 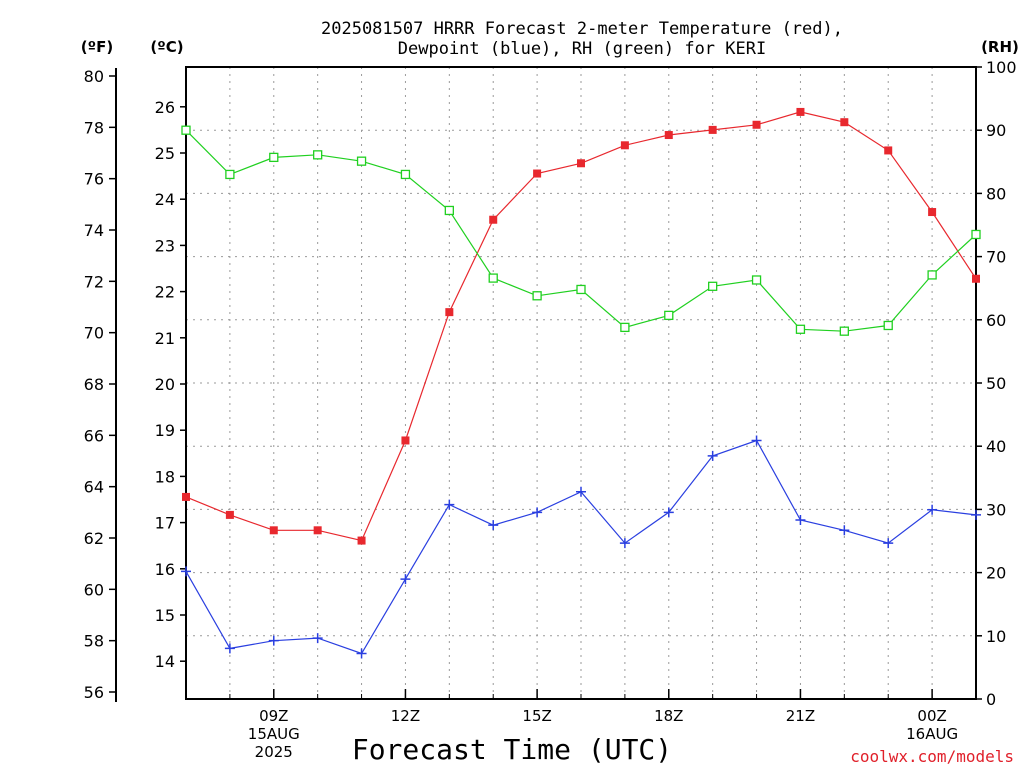 I want to click on celsius-tick-label: 17, so click(x=165, y=523).